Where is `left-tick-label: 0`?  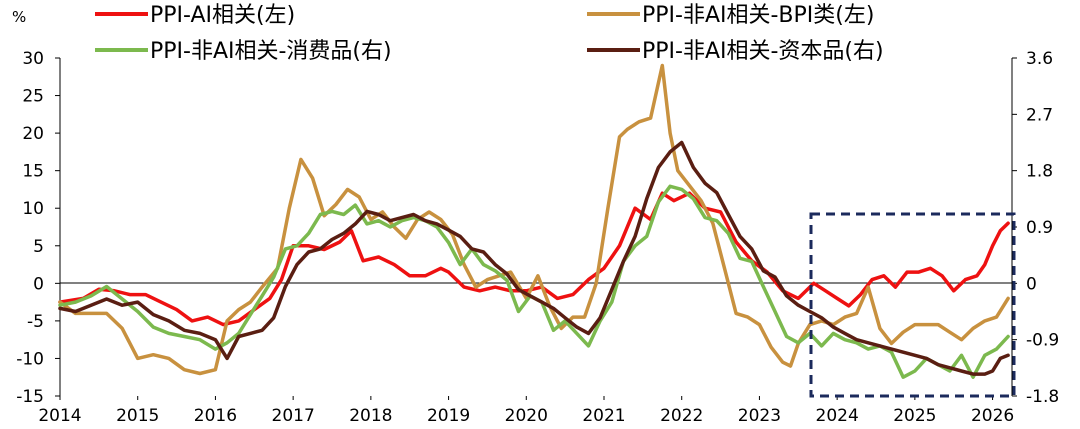 left-tick-label: 0 is located at coordinates (38, 284).